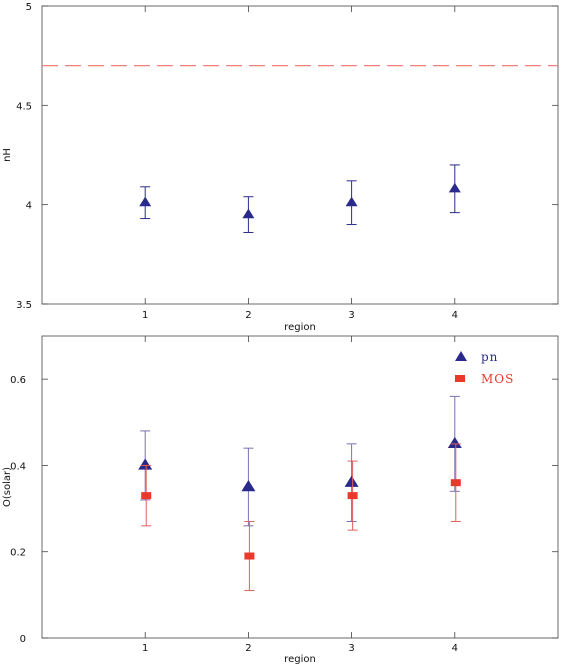 This screenshot has width=564, height=666. What do you see at coordinates (145, 648) in the screenshot?
I see `x-tick-label-oxygen-0: 1` at bounding box center [145, 648].